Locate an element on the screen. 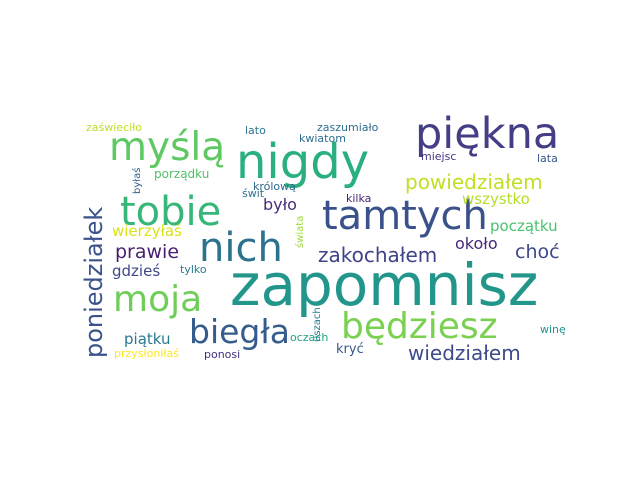 The image size is (640, 480). word-lata: lata is located at coordinates (547, 158).